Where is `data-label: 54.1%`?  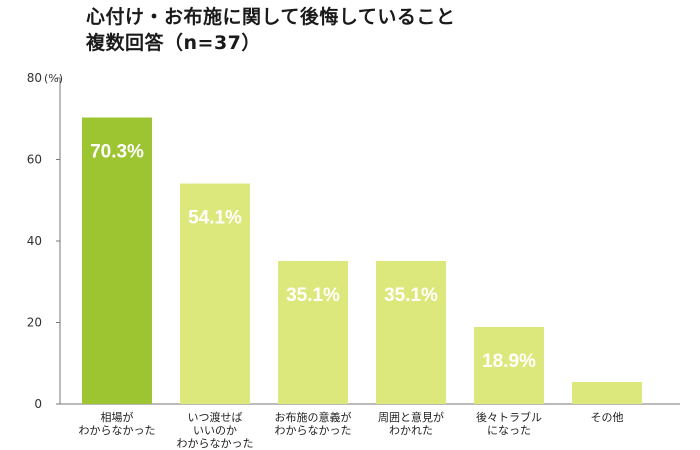
data-label: 54.1% is located at coordinates (215, 218).